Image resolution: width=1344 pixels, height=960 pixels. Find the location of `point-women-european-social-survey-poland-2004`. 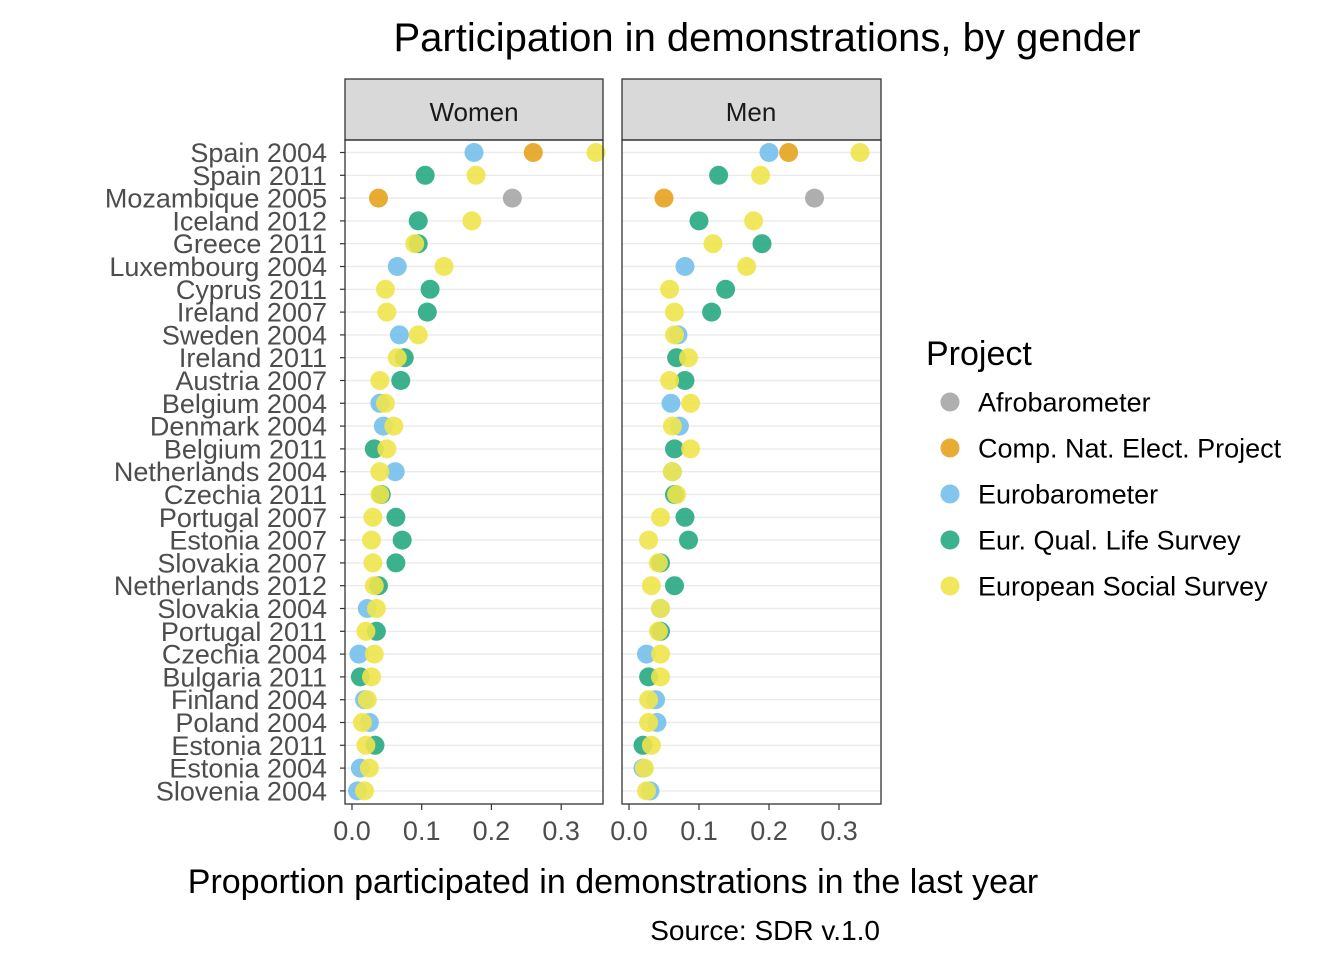

point-women-european-social-survey-poland-2004 is located at coordinates (362, 722).